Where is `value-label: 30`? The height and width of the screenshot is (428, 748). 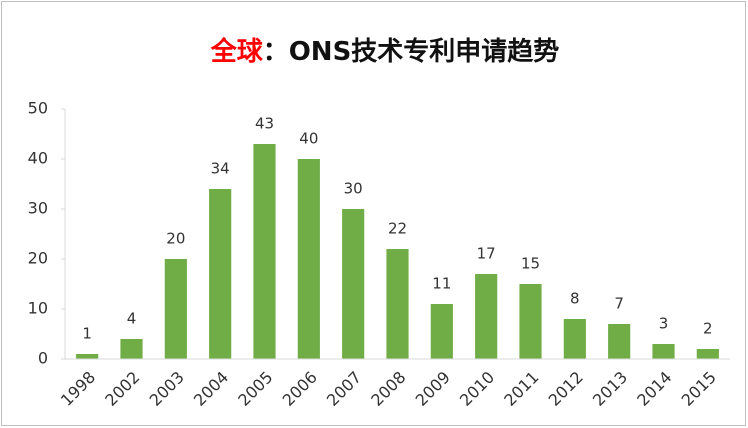
value-label: 30 is located at coordinates (353, 189).